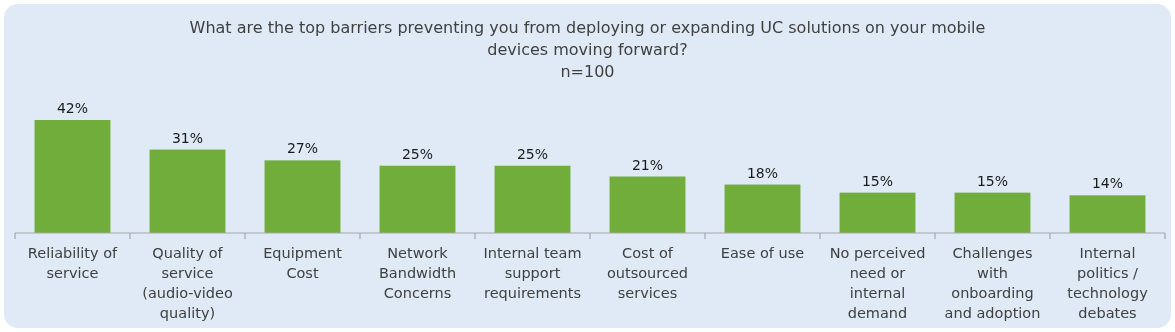 This screenshot has height=332, width=1175. What do you see at coordinates (587, 71) in the screenshot?
I see `chart-subtitle: n=100` at bounding box center [587, 71].